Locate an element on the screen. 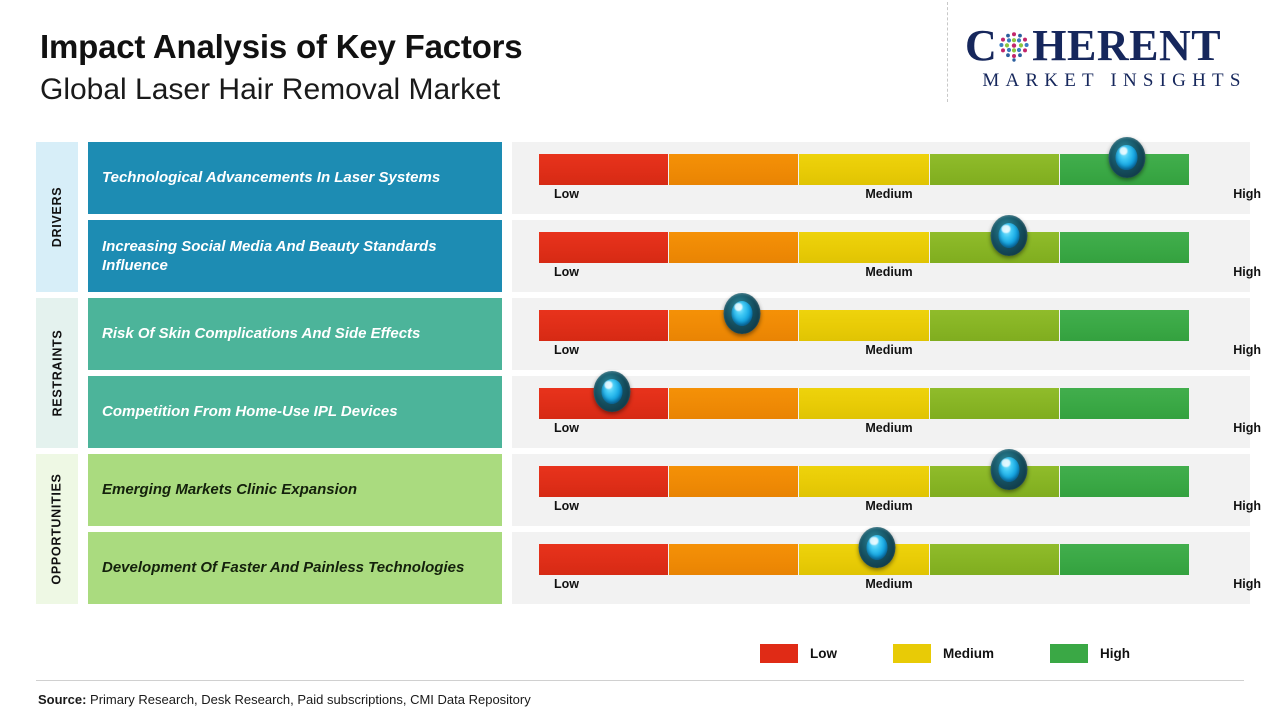 The height and width of the screenshot is (720, 1280). legend: Low Medium High is located at coordinates (945, 653).